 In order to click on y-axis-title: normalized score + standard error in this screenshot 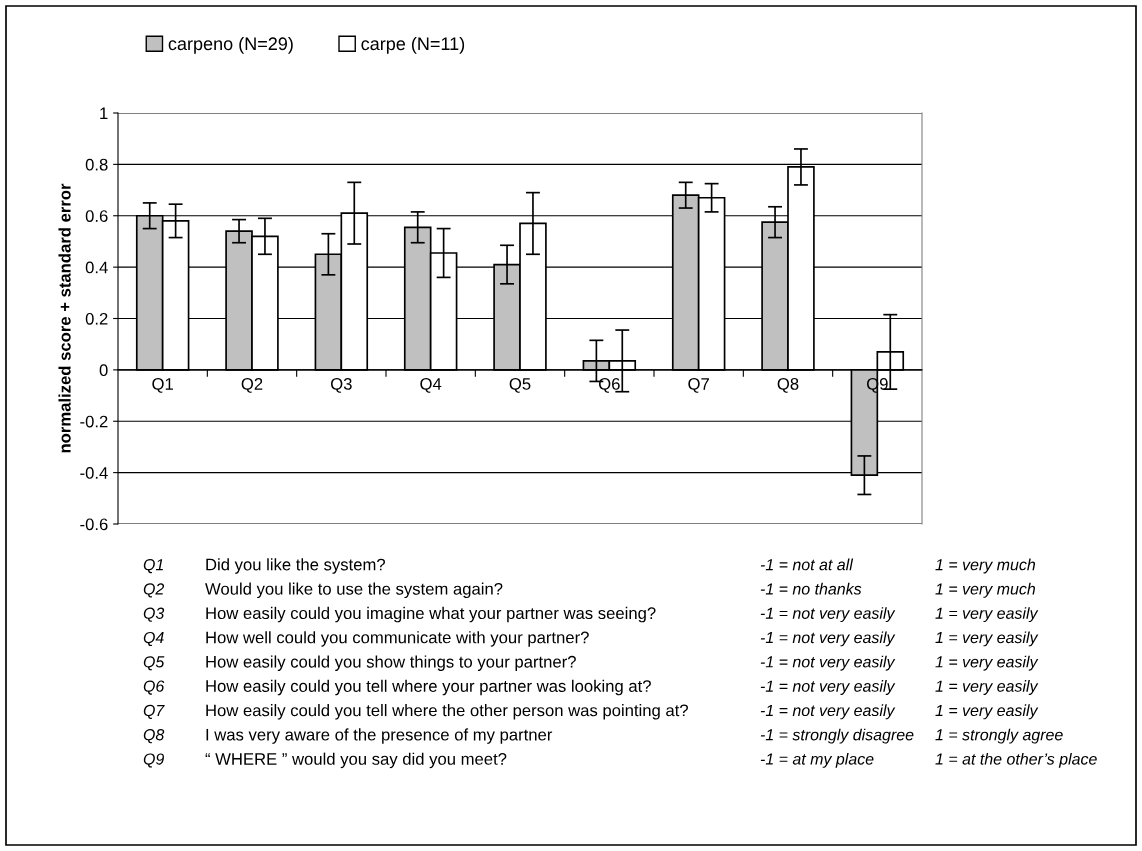, I will do `click(64, 318)`.